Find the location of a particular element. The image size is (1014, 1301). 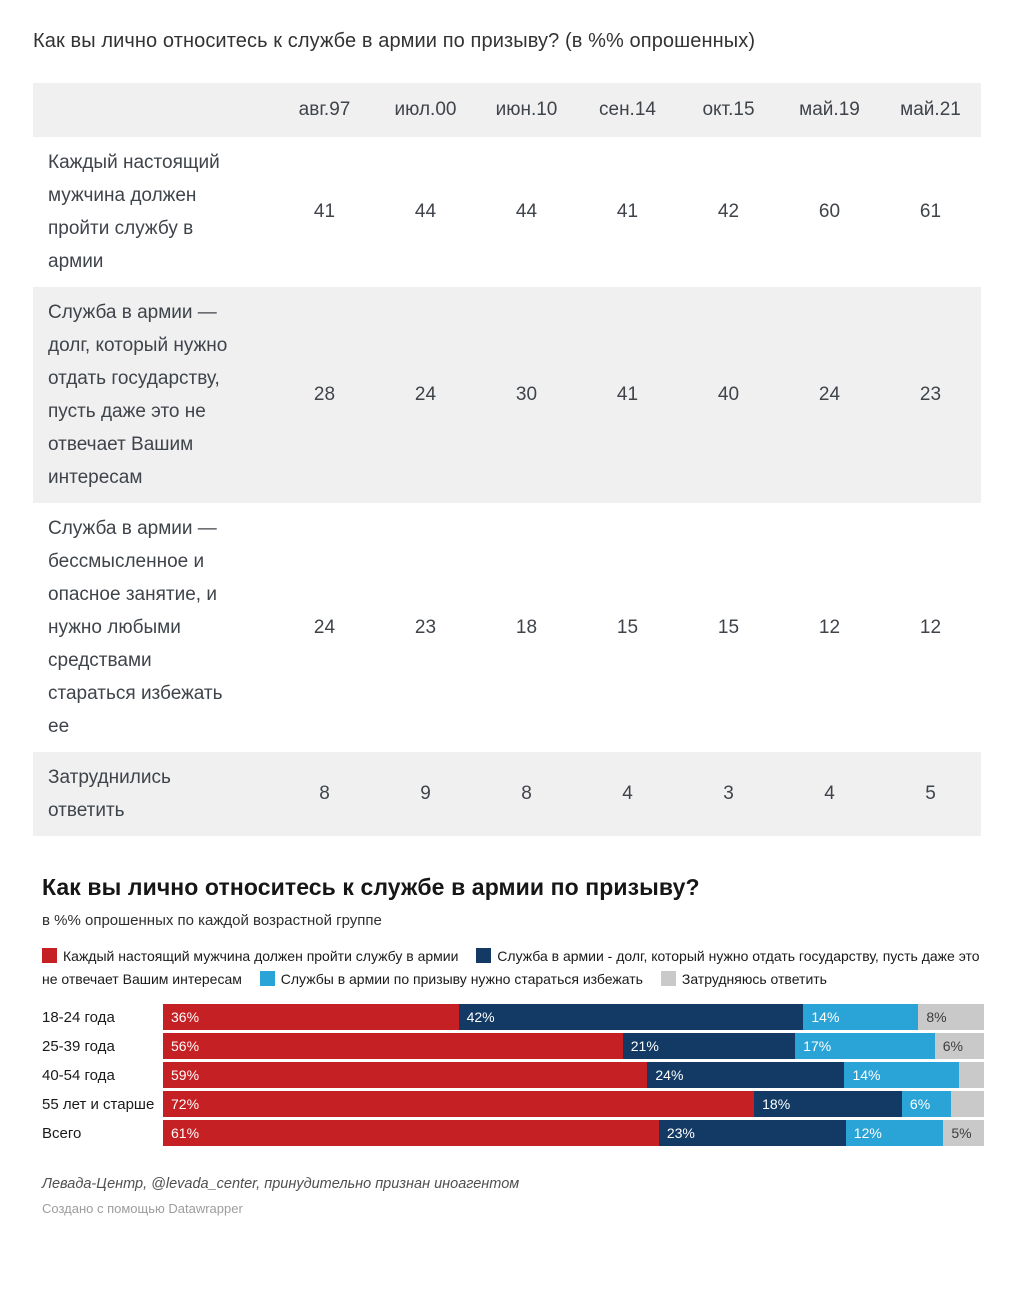

bar-segment: 6% is located at coordinates (926, 1104).